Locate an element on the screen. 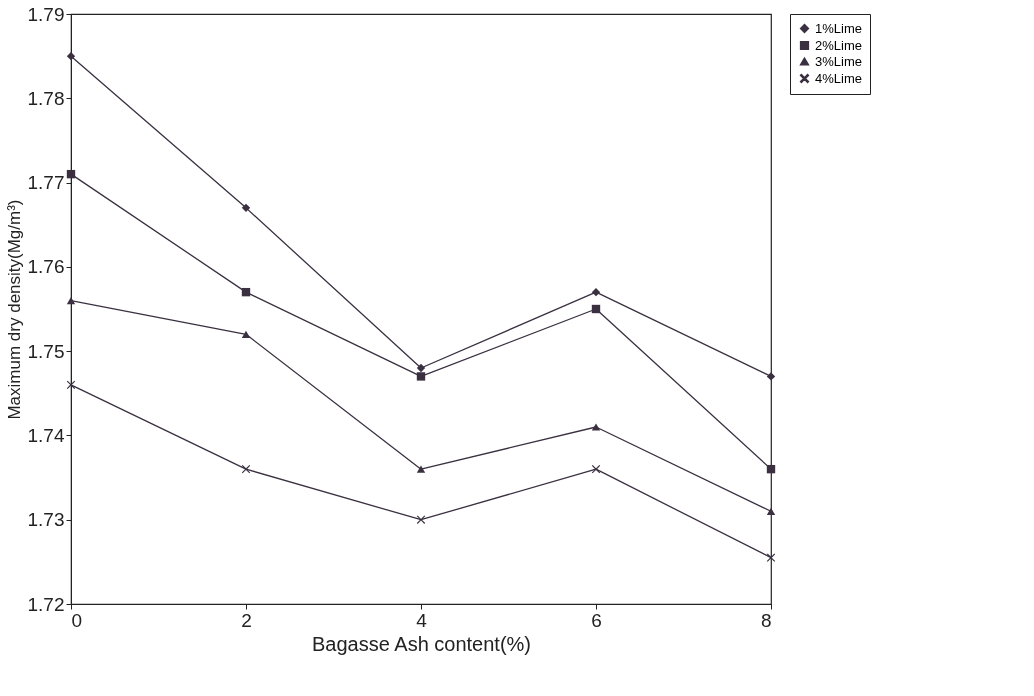 The width and height of the screenshot is (1034, 696). legend-label: 3%Lime is located at coordinates (838, 61).